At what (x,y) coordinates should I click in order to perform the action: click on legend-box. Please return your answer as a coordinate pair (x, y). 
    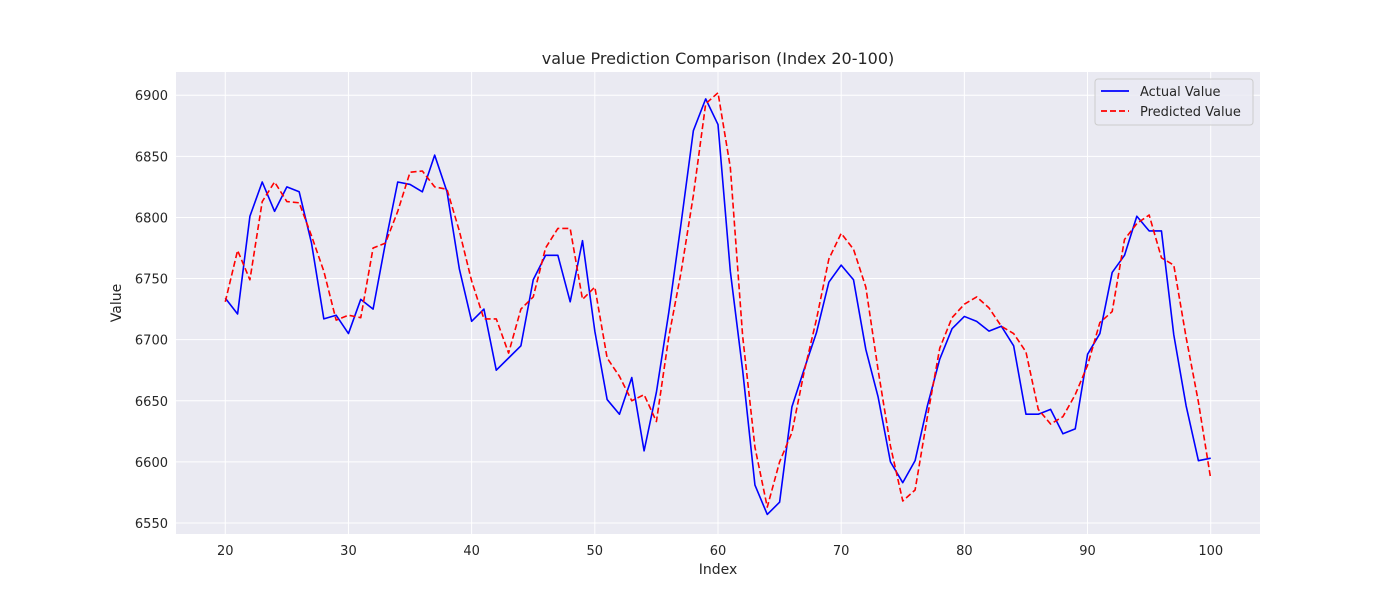
    Looking at the image, I should click on (1174, 102).